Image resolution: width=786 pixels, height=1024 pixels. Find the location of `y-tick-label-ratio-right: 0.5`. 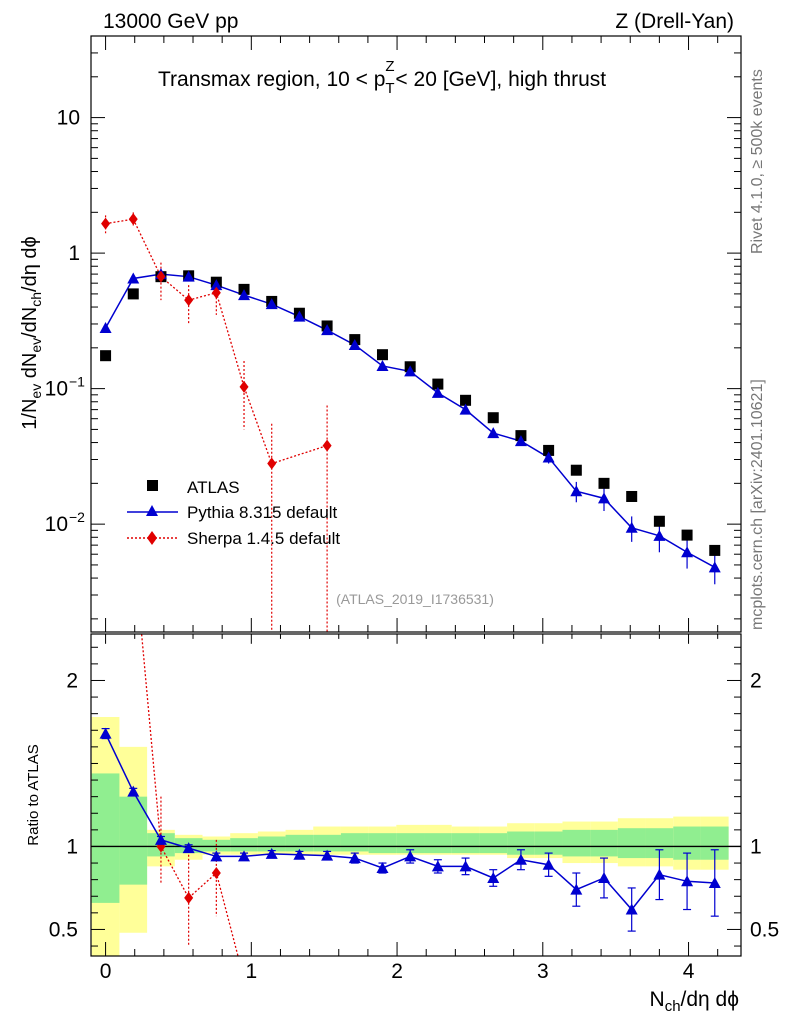

y-tick-label-ratio-right: 0.5 is located at coordinates (764, 929).